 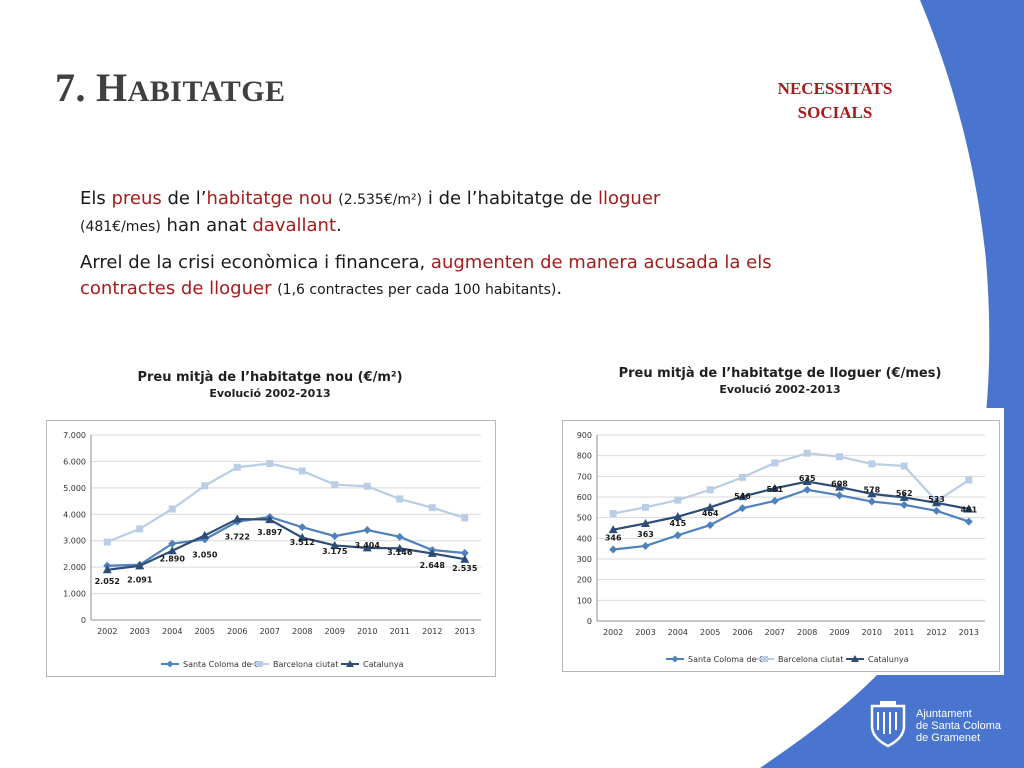 What do you see at coordinates (400, 631) in the screenshot?
I see `chart1-xtick-label: 2011` at bounding box center [400, 631].